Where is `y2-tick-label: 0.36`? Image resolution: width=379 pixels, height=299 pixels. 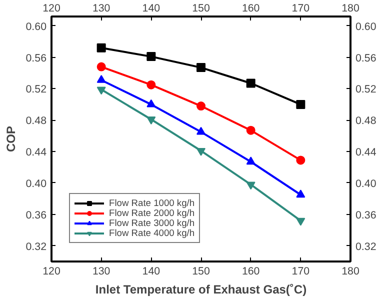
y2-tick-label: 0.36 is located at coordinates (366, 215).